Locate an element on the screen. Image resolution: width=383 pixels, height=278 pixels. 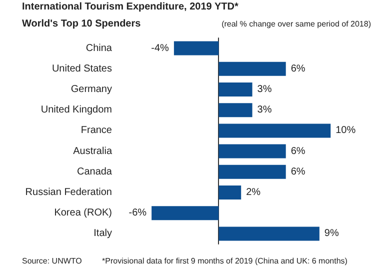
y-tick-label: United States is located at coordinates (82, 68).